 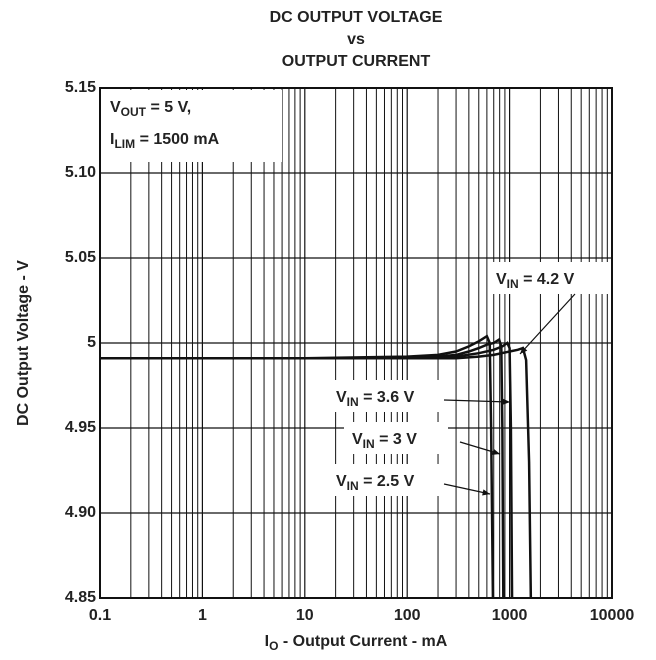 What do you see at coordinates (356, 17) in the screenshot?
I see `chart-title: DC OUTPUT VOLTAGE` at bounding box center [356, 17].